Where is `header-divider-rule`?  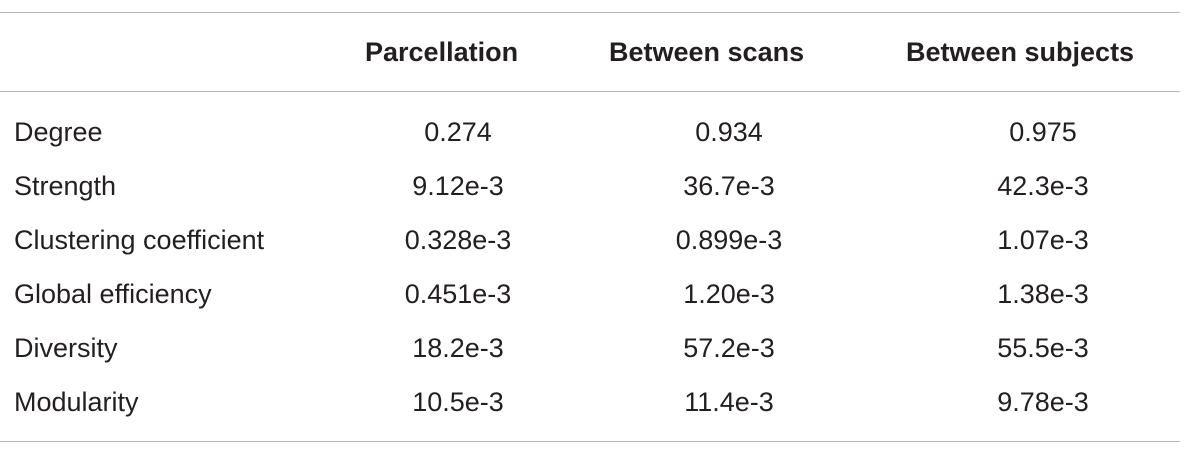
header-divider-rule is located at coordinates (590, 91).